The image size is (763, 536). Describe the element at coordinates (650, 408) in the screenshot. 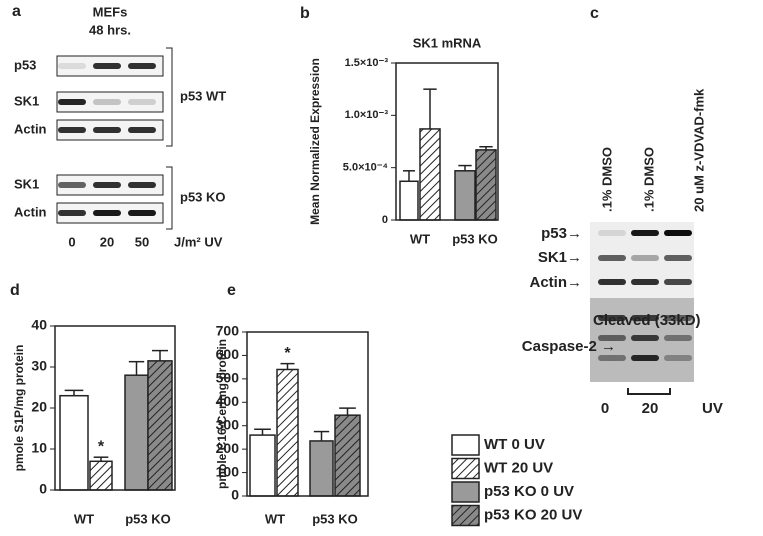

I see `dose-label: 20` at that location.